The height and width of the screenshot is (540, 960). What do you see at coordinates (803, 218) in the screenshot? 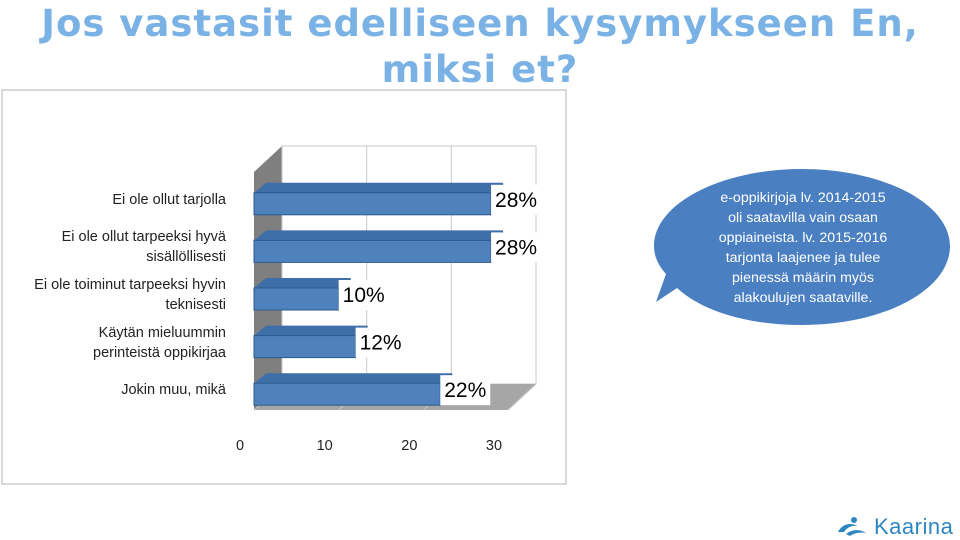
I see `callout-text-line: oli saatavilla vain osaan` at bounding box center [803, 218].